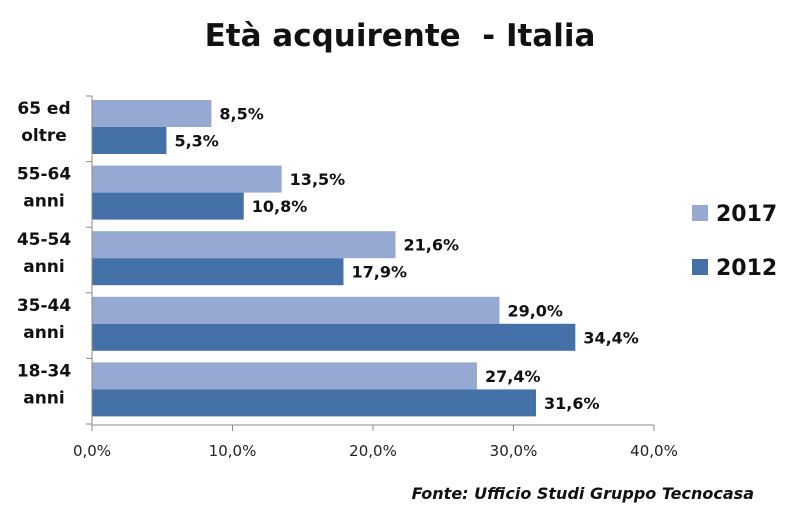 This screenshot has width=800, height=514. What do you see at coordinates (746, 214) in the screenshot?
I see `legend-label-2017: 2017` at bounding box center [746, 214].